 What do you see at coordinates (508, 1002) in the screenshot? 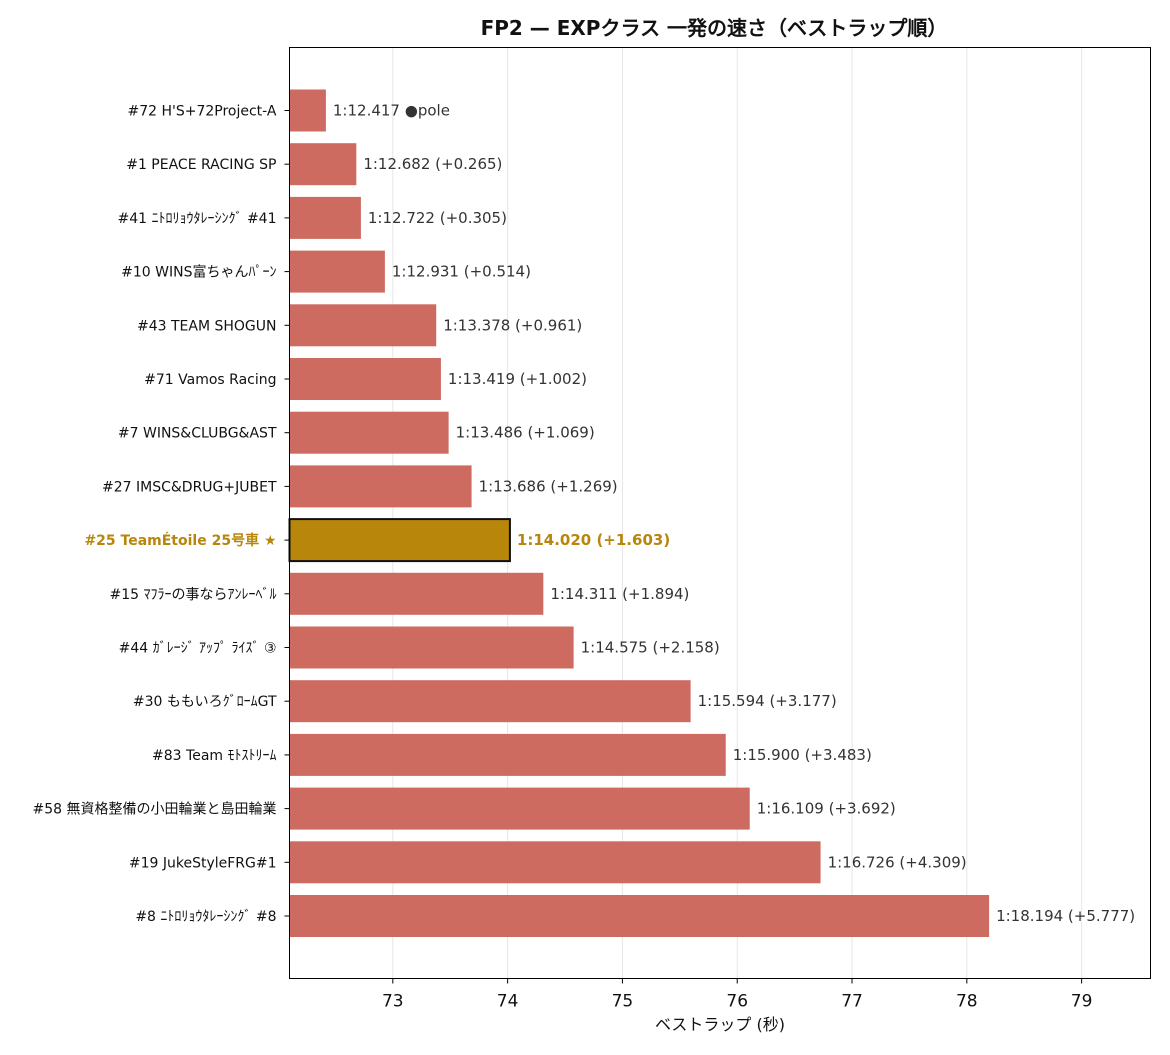
I see `x-tick-label: 74` at bounding box center [508, 1002].